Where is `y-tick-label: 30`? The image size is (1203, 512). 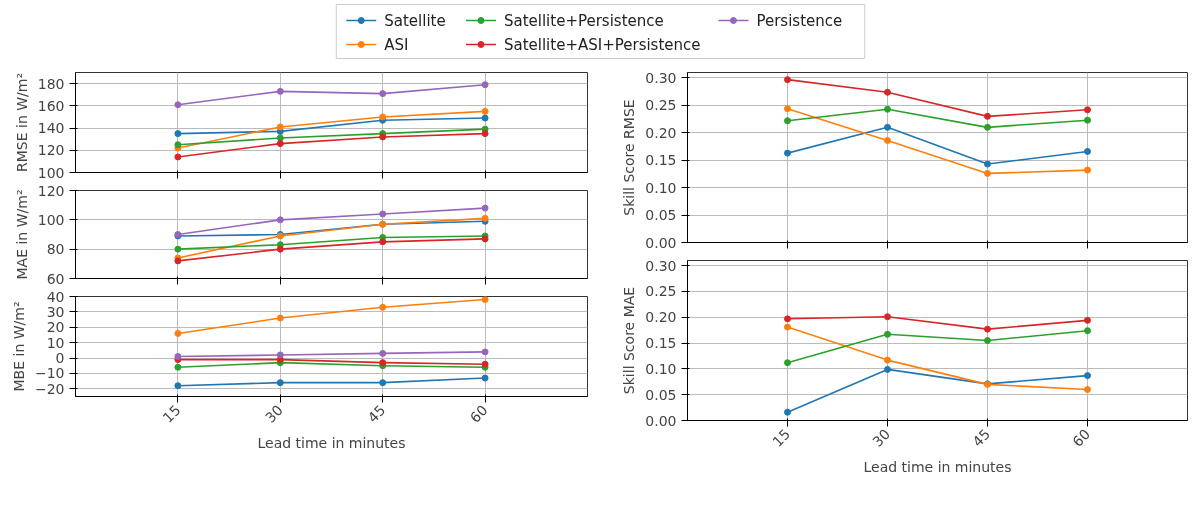
y-tick-label: 30 is located at coordinates (55, 311).